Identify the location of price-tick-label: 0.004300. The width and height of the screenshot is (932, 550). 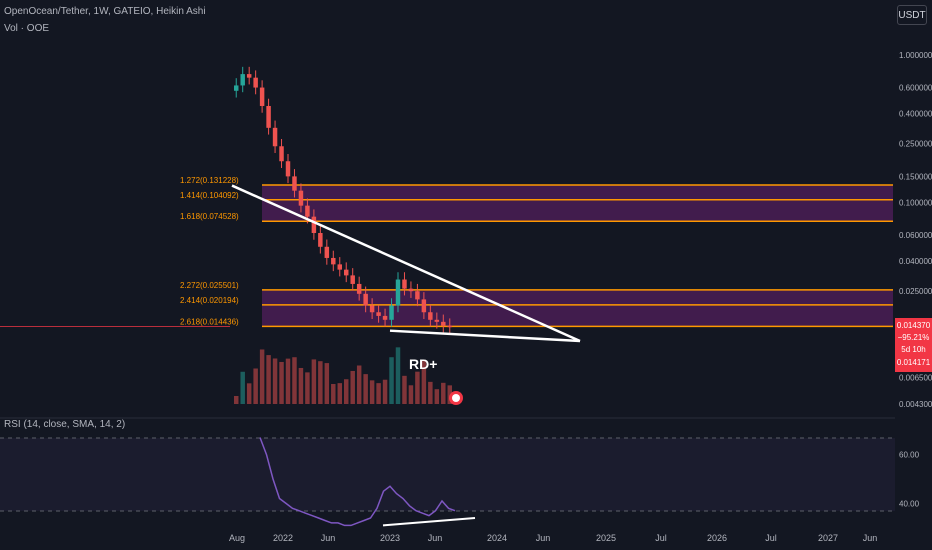
(915, 404).